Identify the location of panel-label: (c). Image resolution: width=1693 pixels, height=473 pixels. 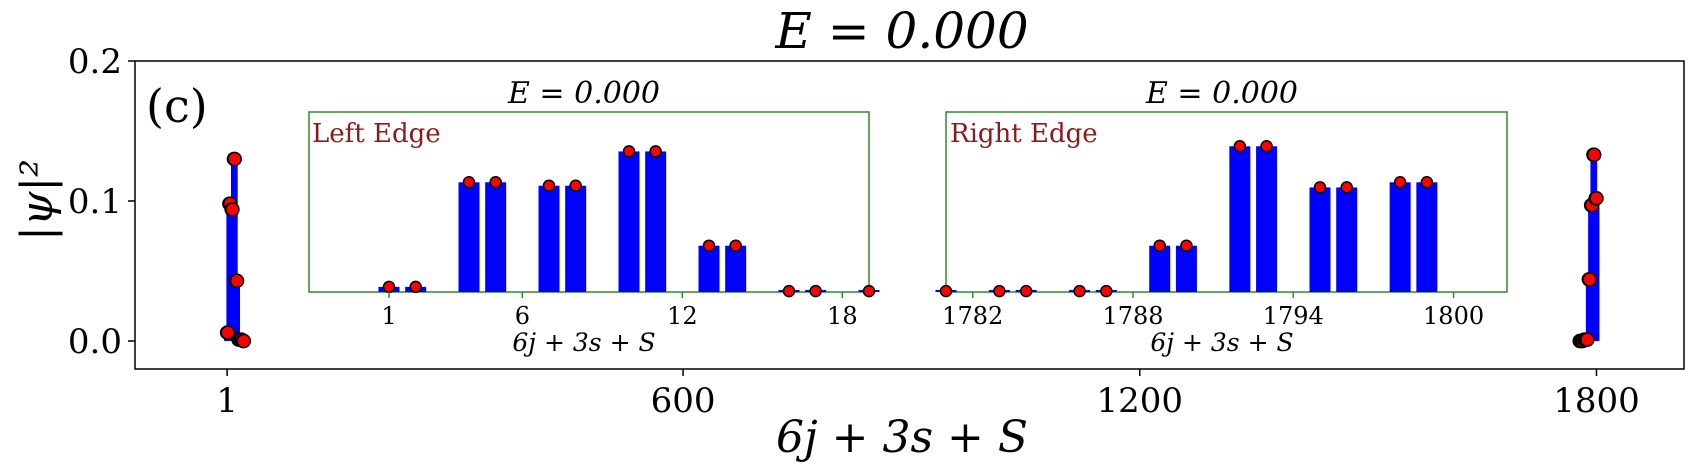
(177, 106).